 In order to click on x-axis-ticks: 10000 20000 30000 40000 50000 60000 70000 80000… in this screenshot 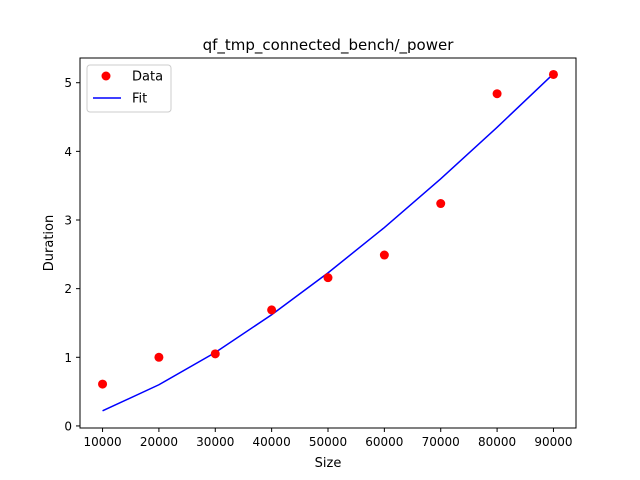, I will do `click(328, 438)`.